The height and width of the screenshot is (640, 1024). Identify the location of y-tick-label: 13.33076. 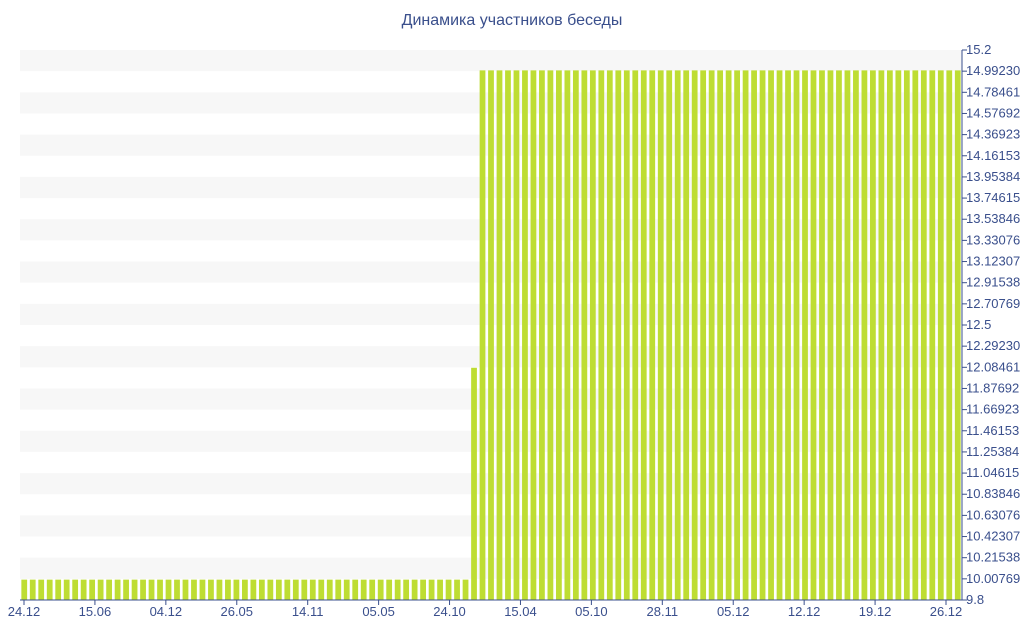
(993, 239).